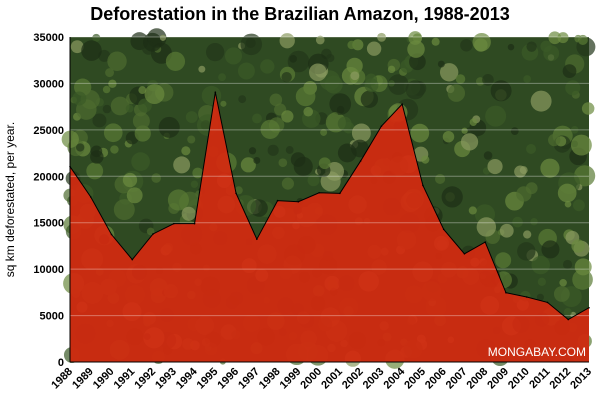 Image resolution: width=600 pixels, height=400 pixels. What do you see at coordinates (249, 379) in the screenshot?
I see `x-tick-label: 1997` at bounding box center [249, 379].